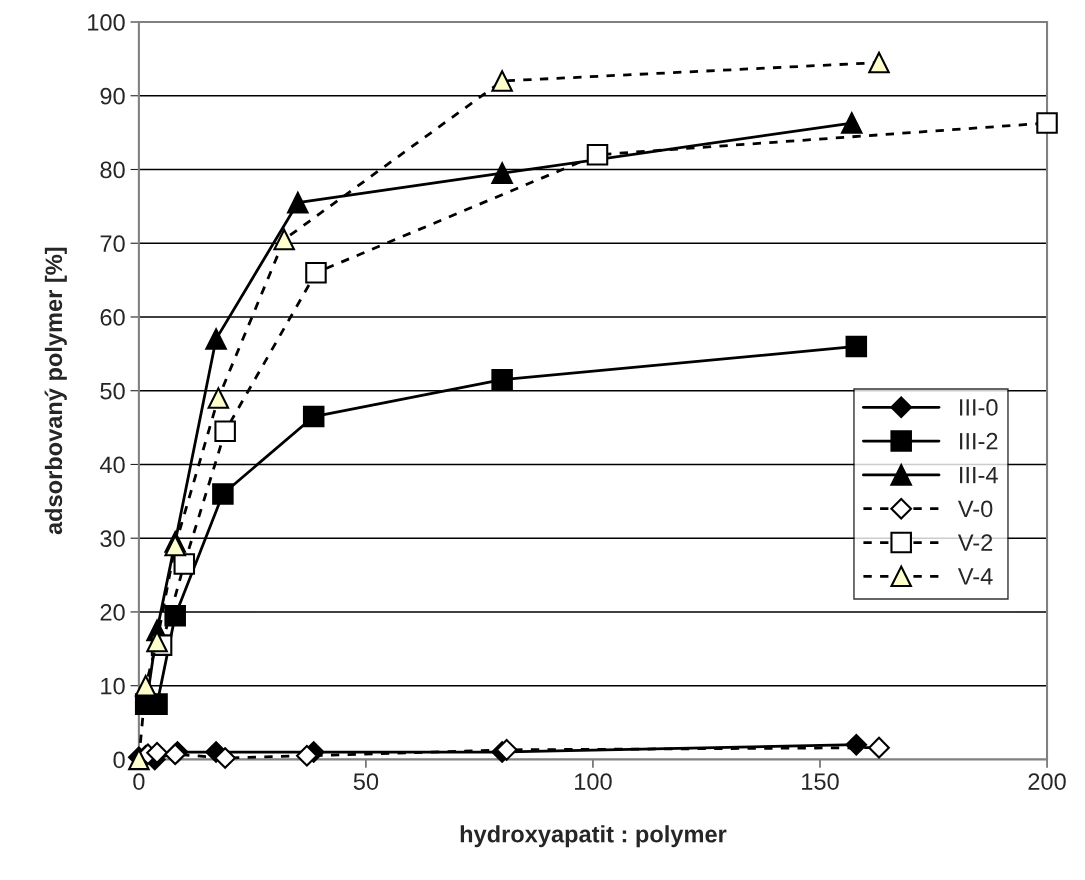 The height and width of the screenshot is (880, 1085). What do you see at coordinates (975, 576) in the screenshot?
I see `legend-label: V-4` at bounding box center [975, 576].